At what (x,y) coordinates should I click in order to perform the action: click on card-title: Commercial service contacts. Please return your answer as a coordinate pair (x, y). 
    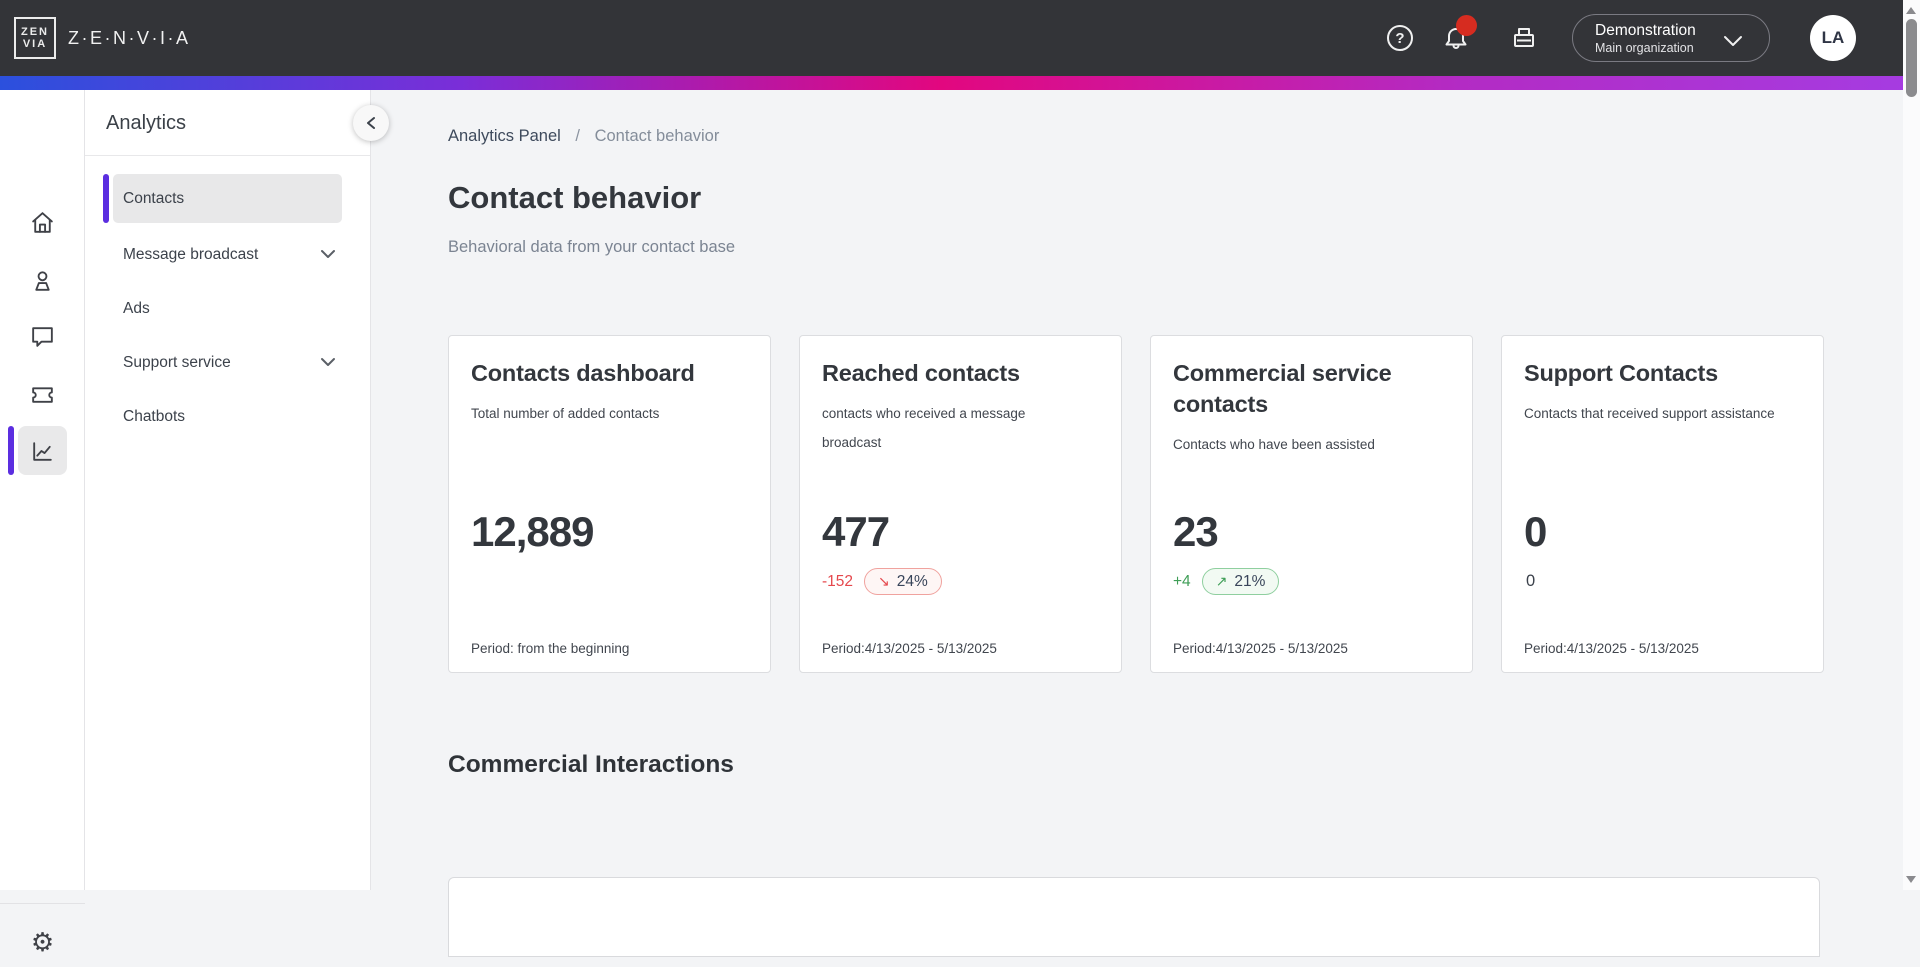
    Looking at the image, I should click on (1282, 388).